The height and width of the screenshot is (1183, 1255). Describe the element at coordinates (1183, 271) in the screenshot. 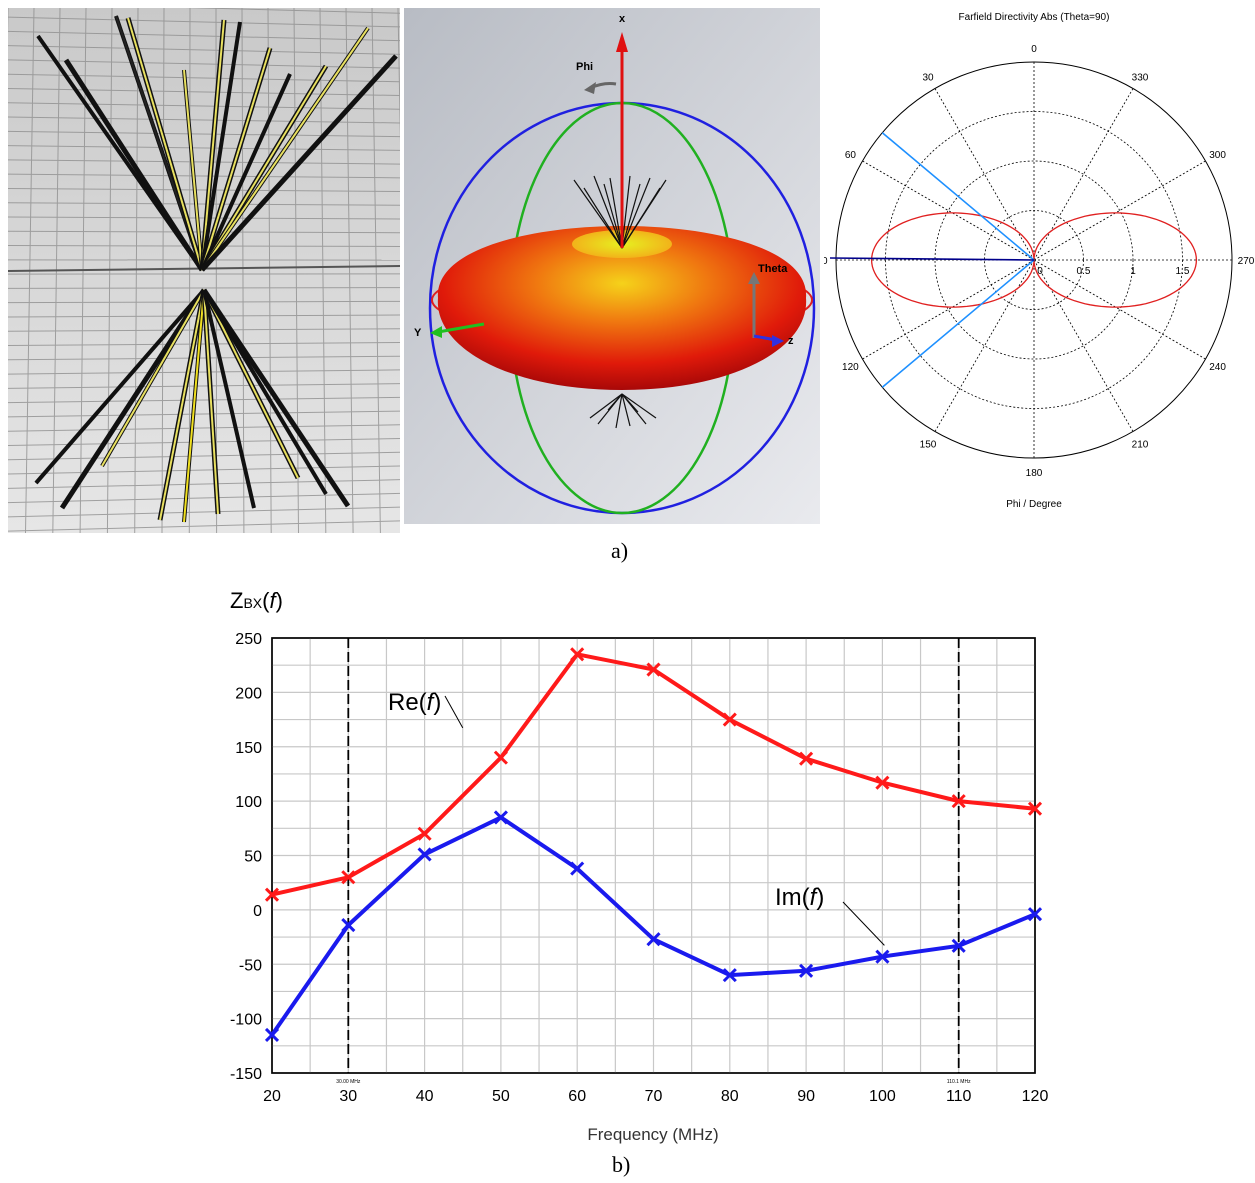

I see `polar-radial-label: 1.5` at that location.